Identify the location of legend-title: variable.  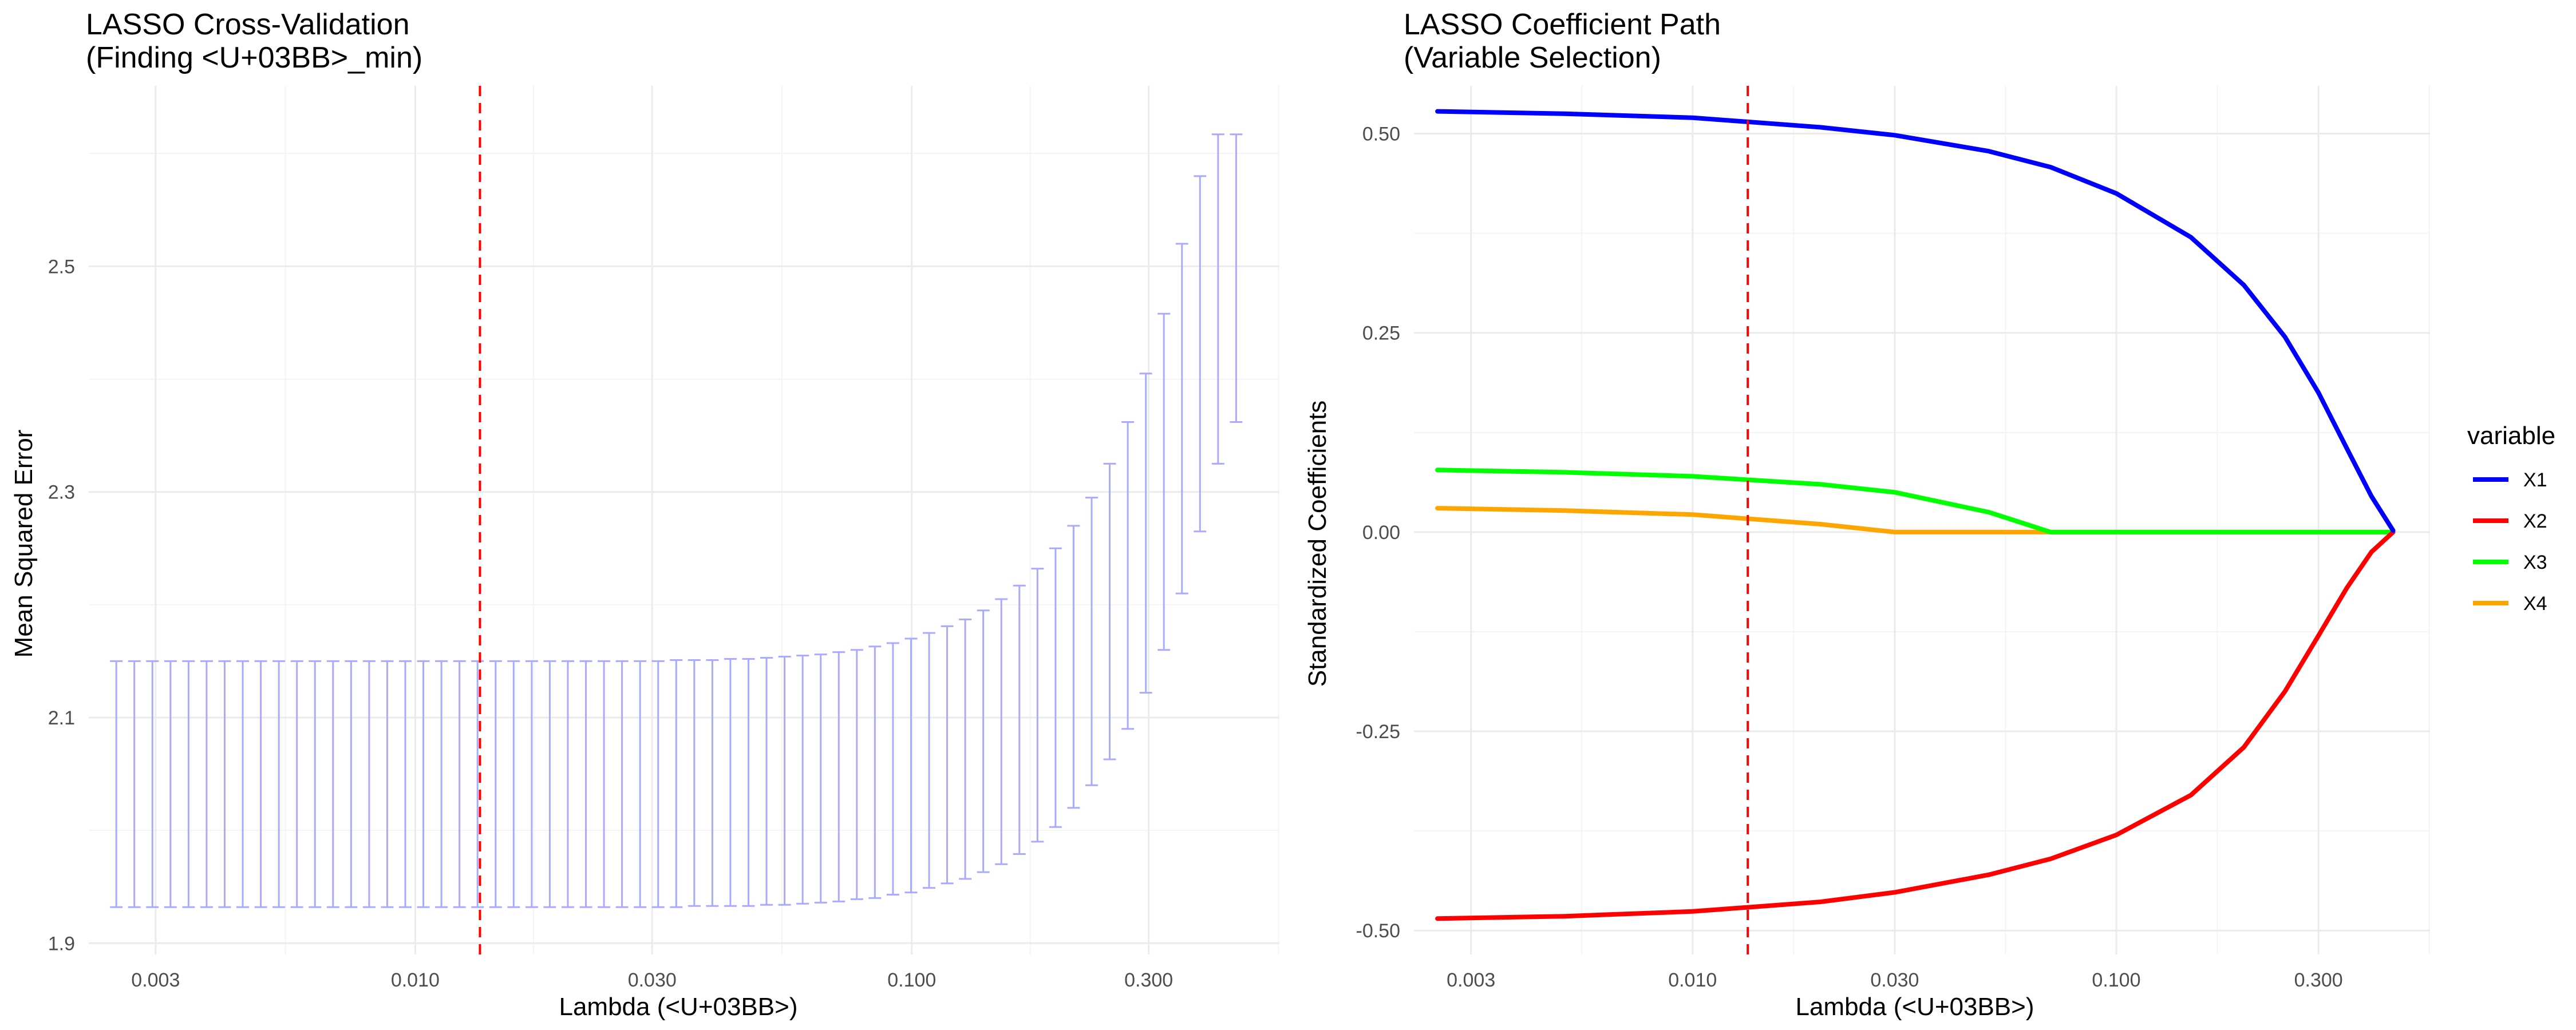
(2511, 436).